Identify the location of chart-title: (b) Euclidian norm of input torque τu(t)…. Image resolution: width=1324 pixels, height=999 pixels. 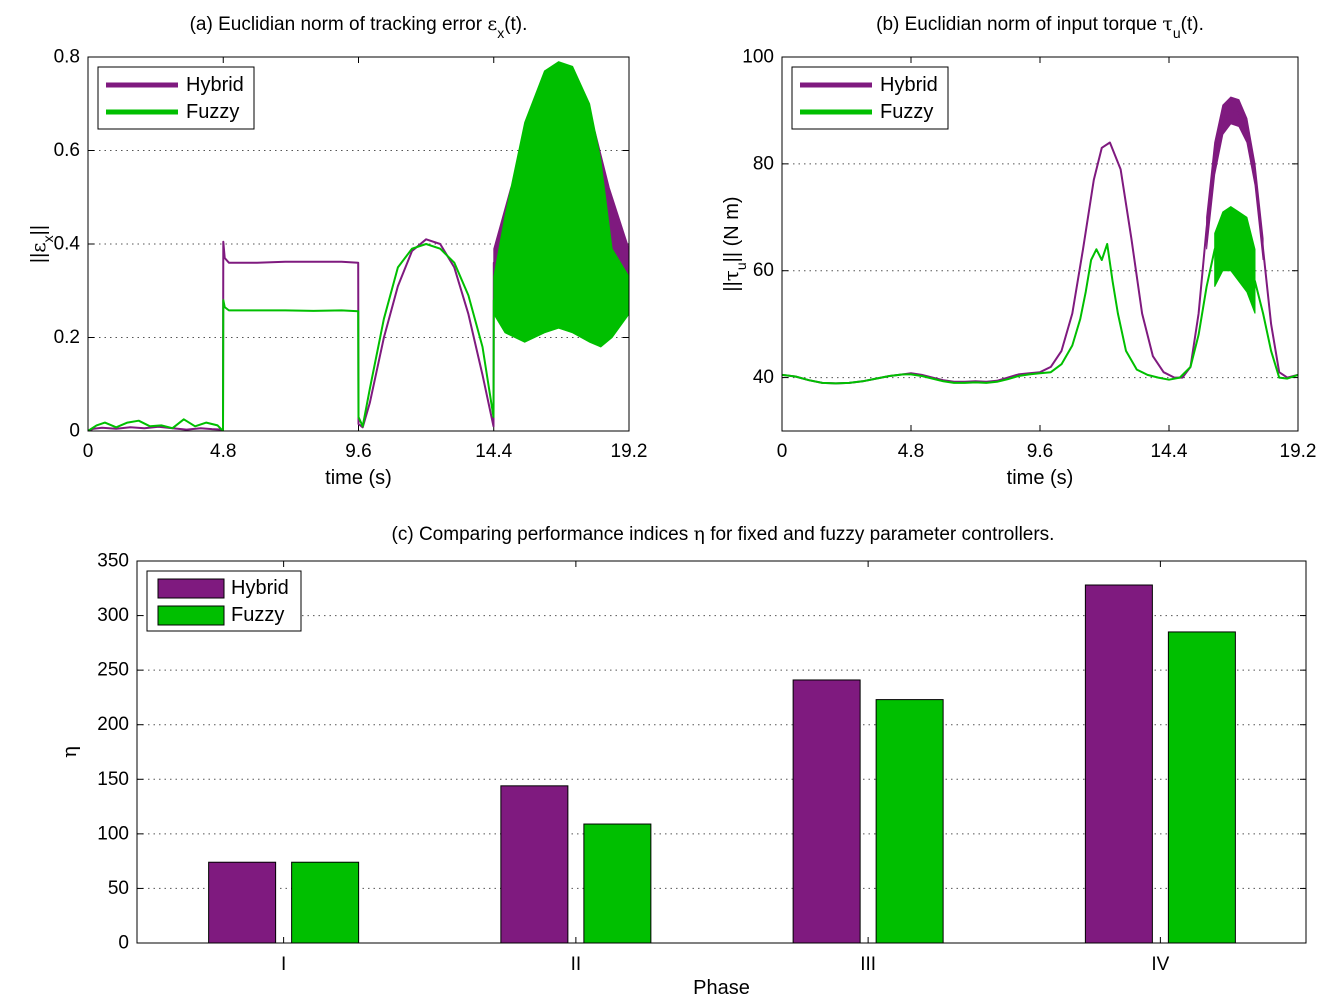
(1040, 27).